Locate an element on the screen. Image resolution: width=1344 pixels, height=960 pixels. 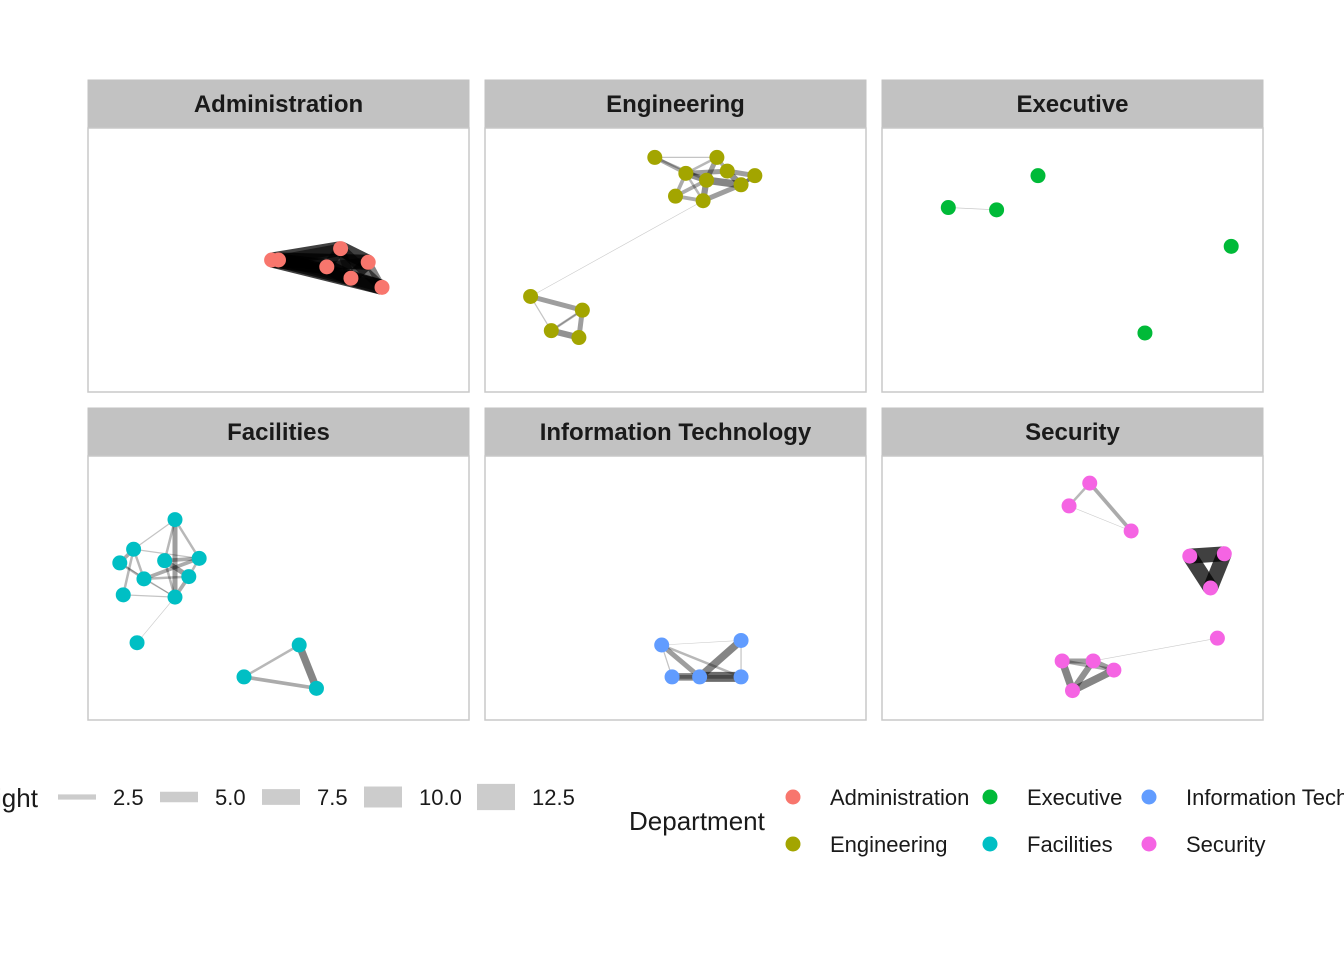
legend-department-title: Department is located at coordinates (697, 821).